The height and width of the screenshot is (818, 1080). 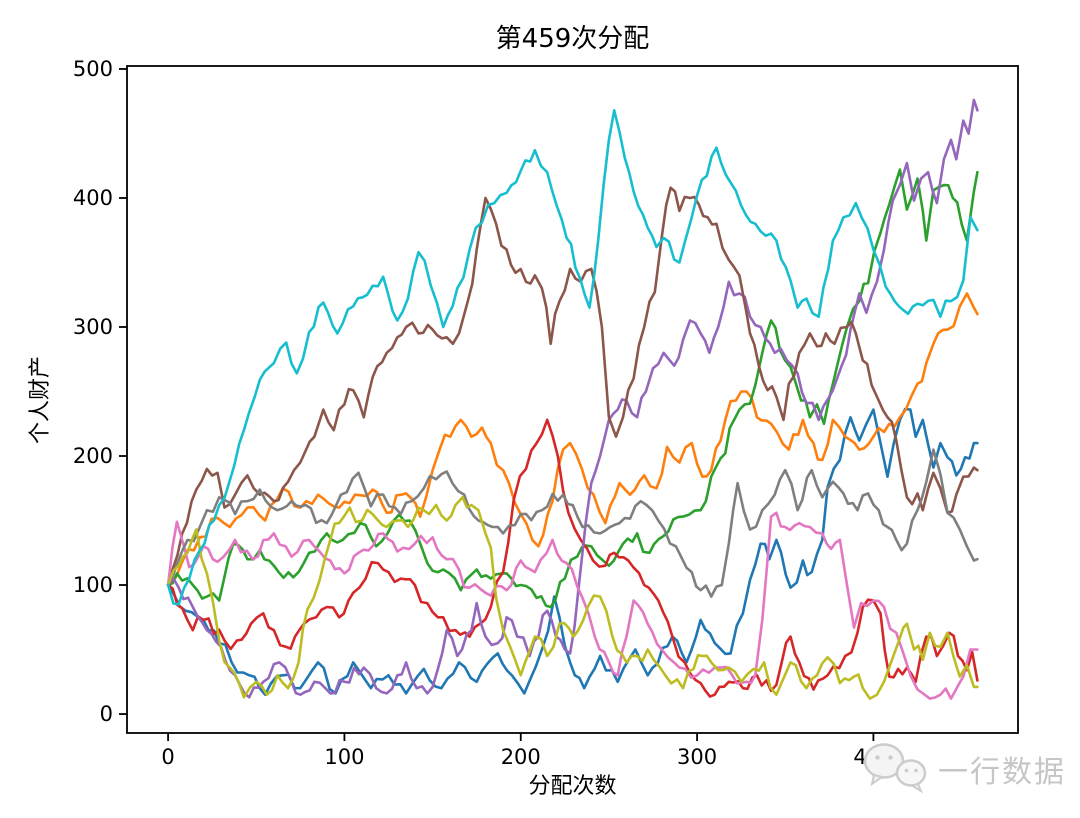 I want to click on x-tick-label: 200, so click(x=521, y=757).